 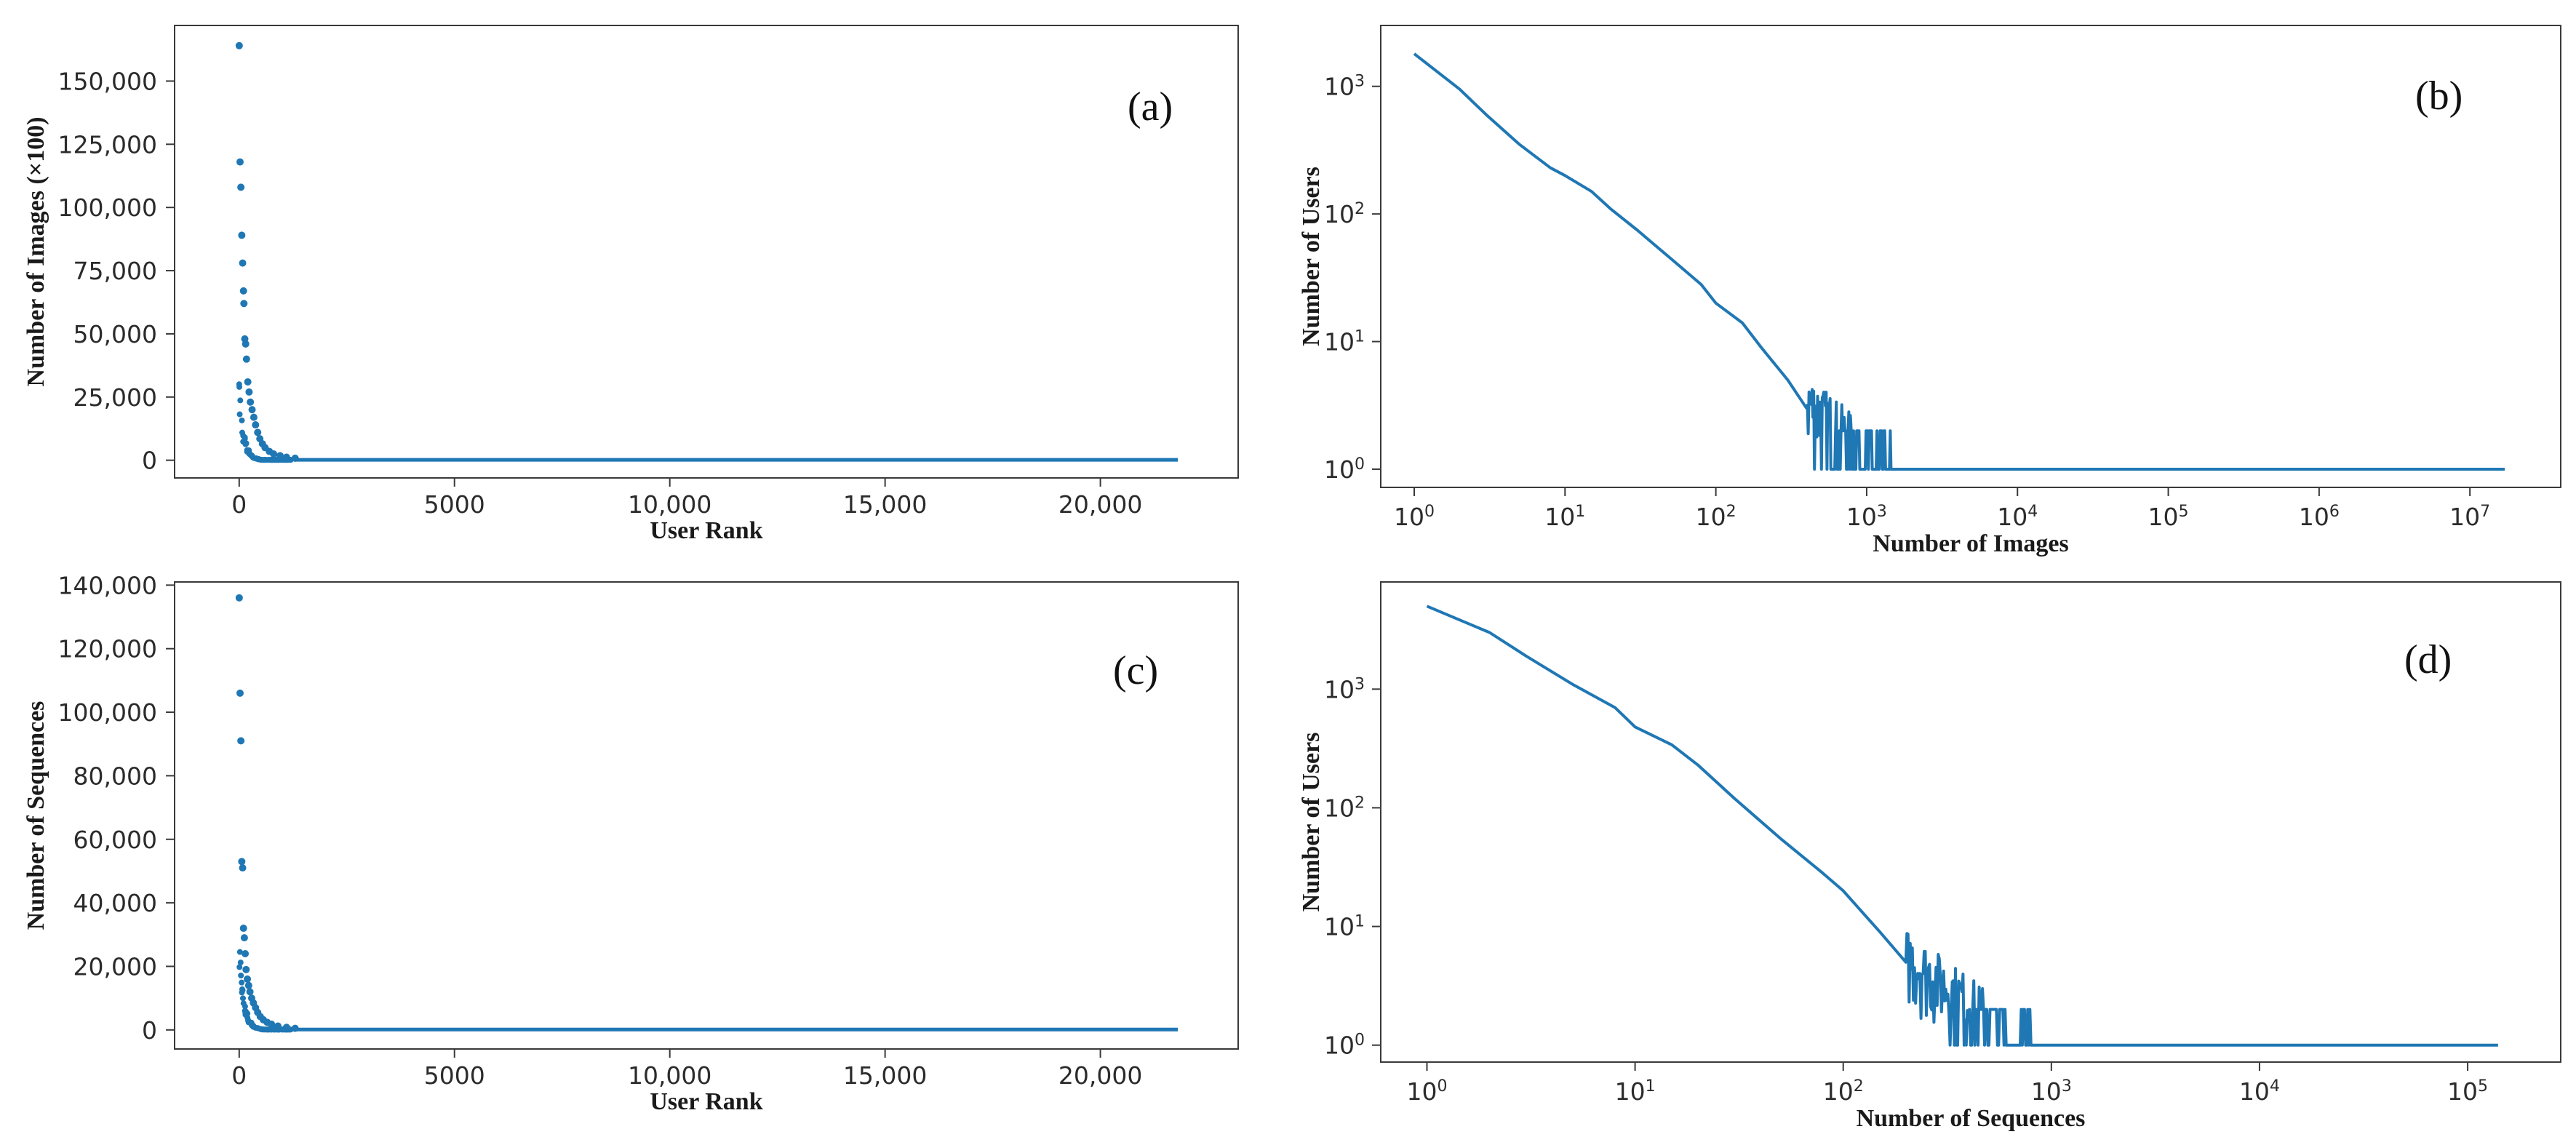 What do you see at coordinates (36, 815) in the screenshot?
I see `y-axis-label: Number of Sequences` at bounding box center [36, 815].